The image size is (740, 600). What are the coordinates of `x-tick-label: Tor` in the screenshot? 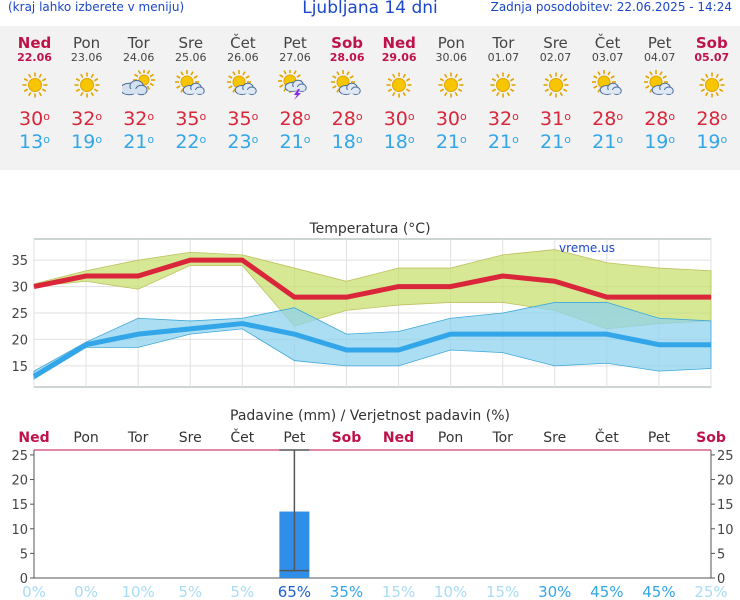 It's located at (138, 438).